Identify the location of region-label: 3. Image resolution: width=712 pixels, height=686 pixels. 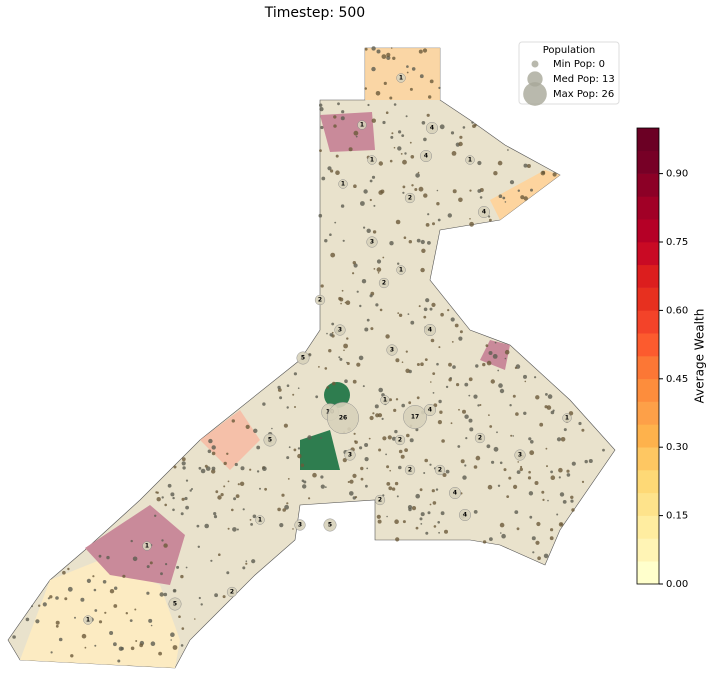
(372, 242).